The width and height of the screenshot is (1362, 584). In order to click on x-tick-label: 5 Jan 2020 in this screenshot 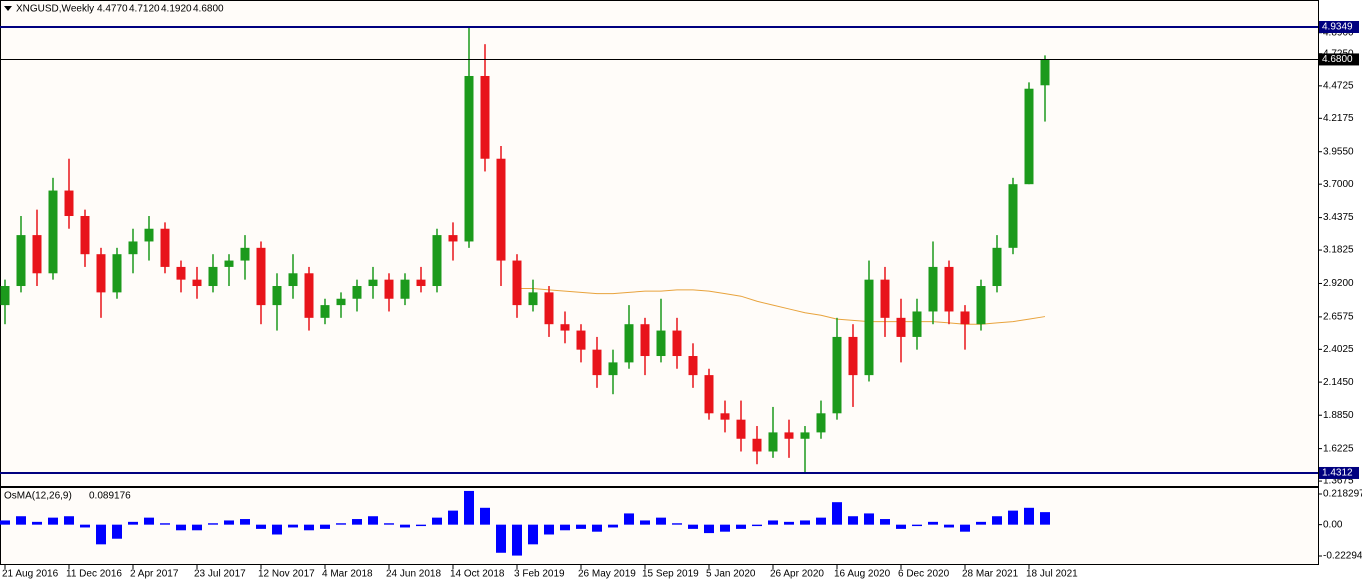, I will do `click(731, 574)`.